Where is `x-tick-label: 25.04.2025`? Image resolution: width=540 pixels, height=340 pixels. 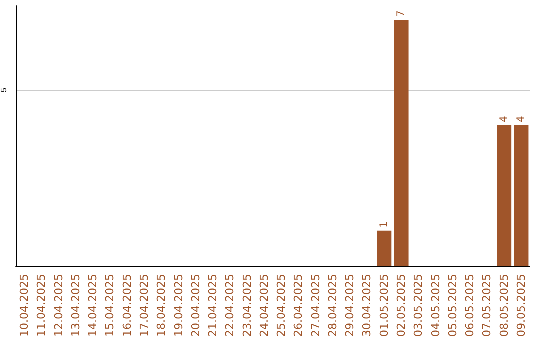 x-tick-label: 25.04.2025 is located at coordinates (281, 306).